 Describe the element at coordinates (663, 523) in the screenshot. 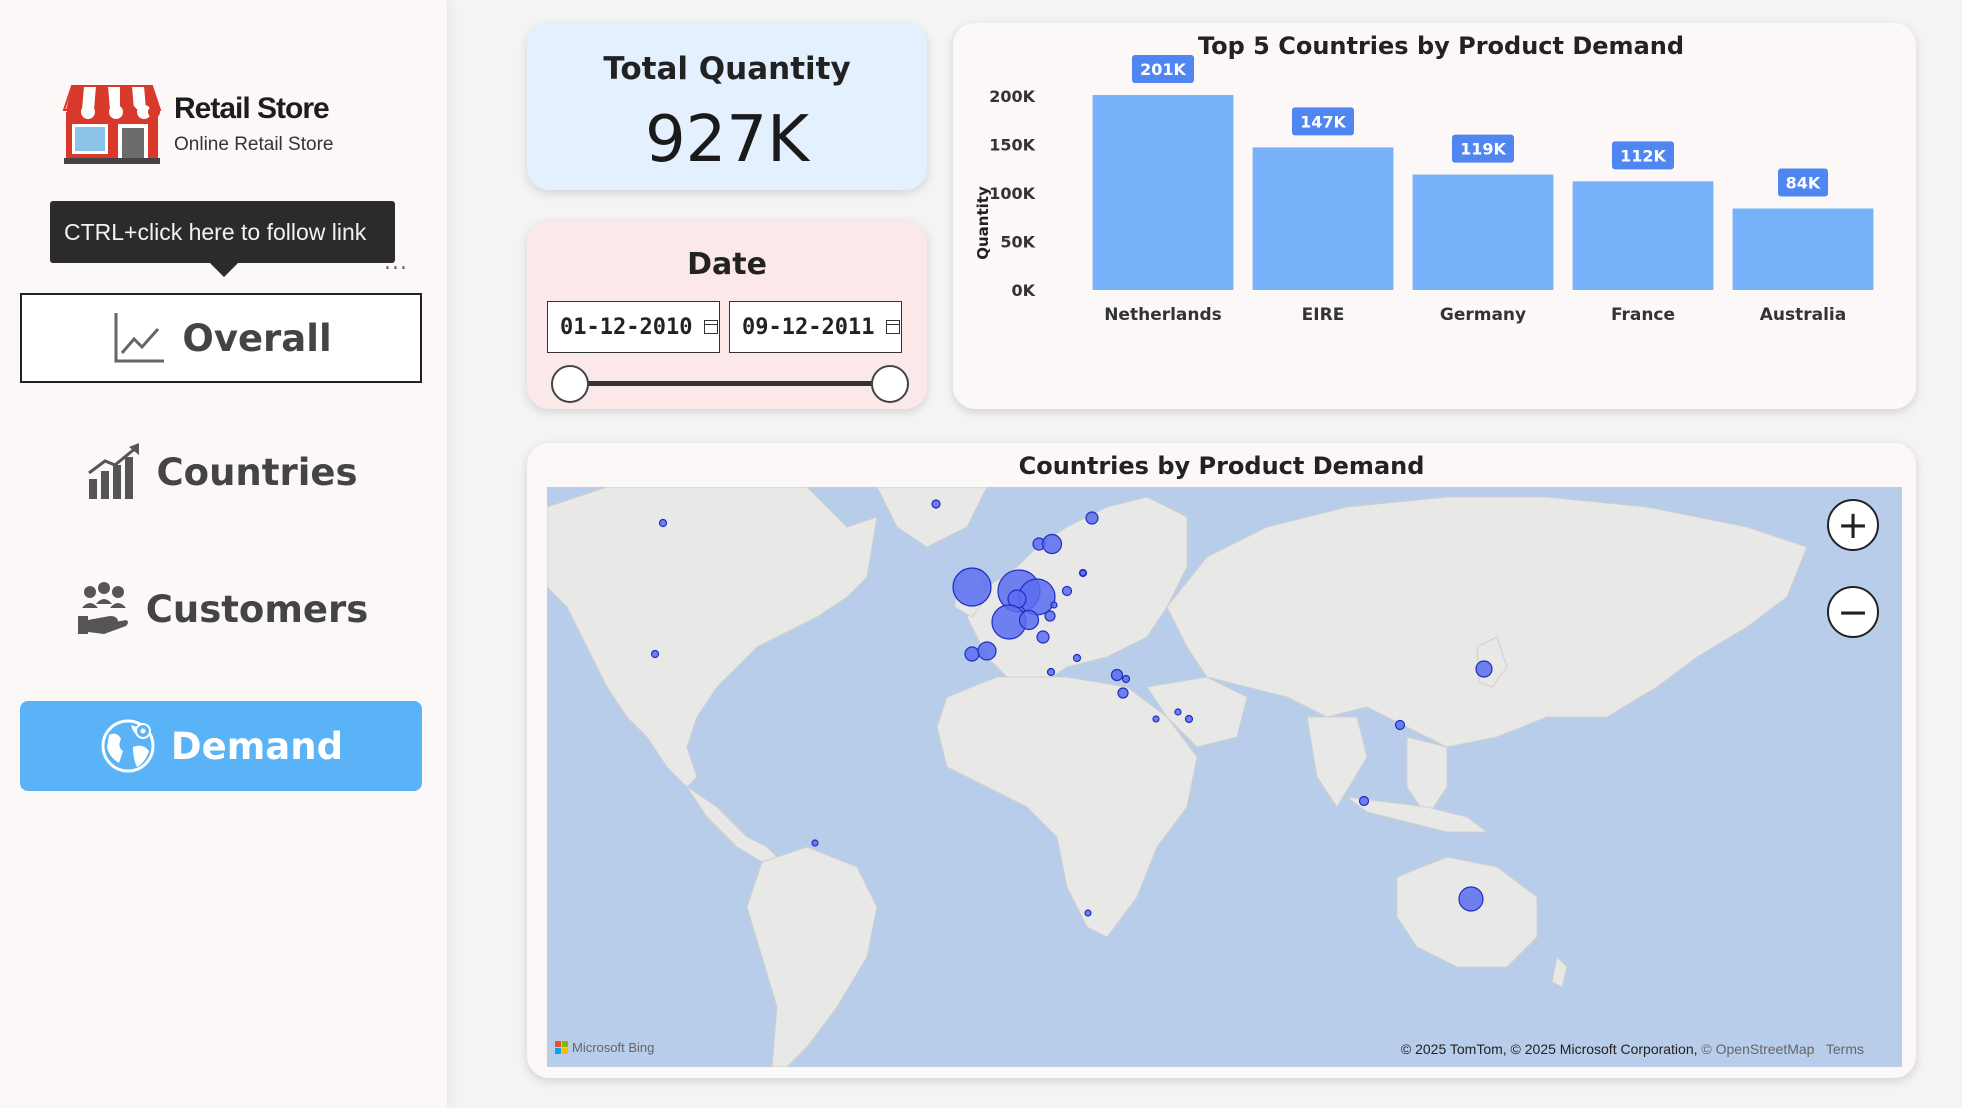

I see `bubble-canada` at that location.